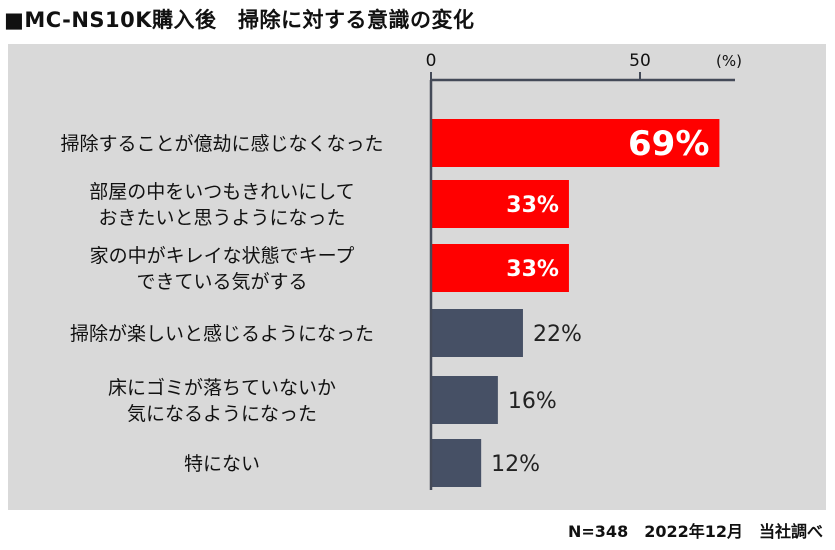  Describe the element at coordinates (668, 144) in the screenshot. I see `data-label: 69%` at that location.